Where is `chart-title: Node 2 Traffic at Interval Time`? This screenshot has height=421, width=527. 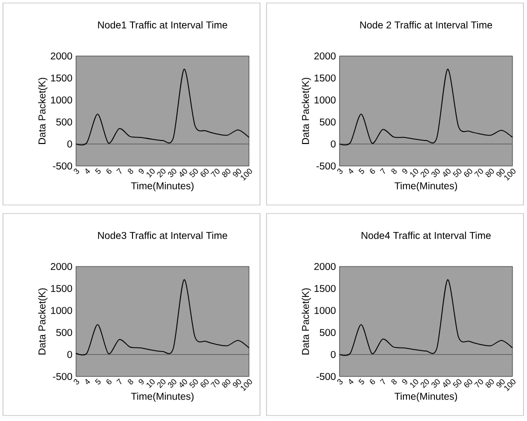 chart-title: Node 2 Traffic at Interval Time is located at coordinates (426, 24).